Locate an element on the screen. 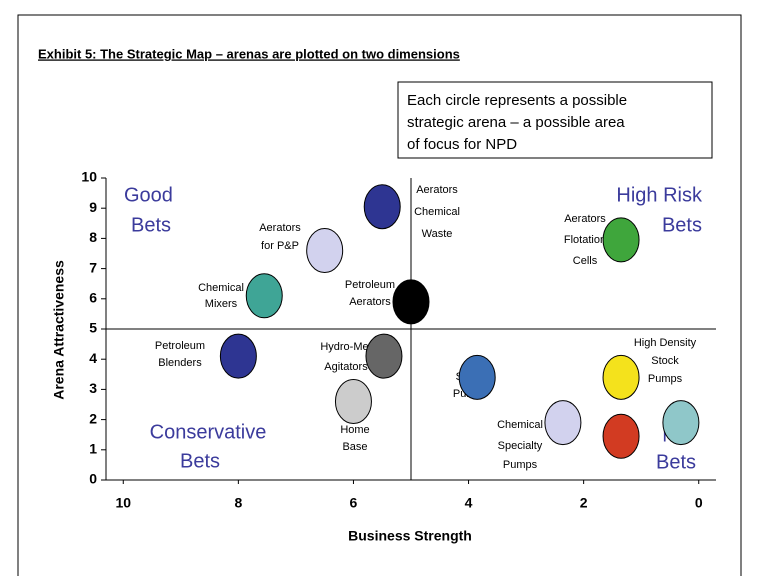 This screenshot has height=576, width=759. y-tick-label: 4 is located at coordinates (93, 358).